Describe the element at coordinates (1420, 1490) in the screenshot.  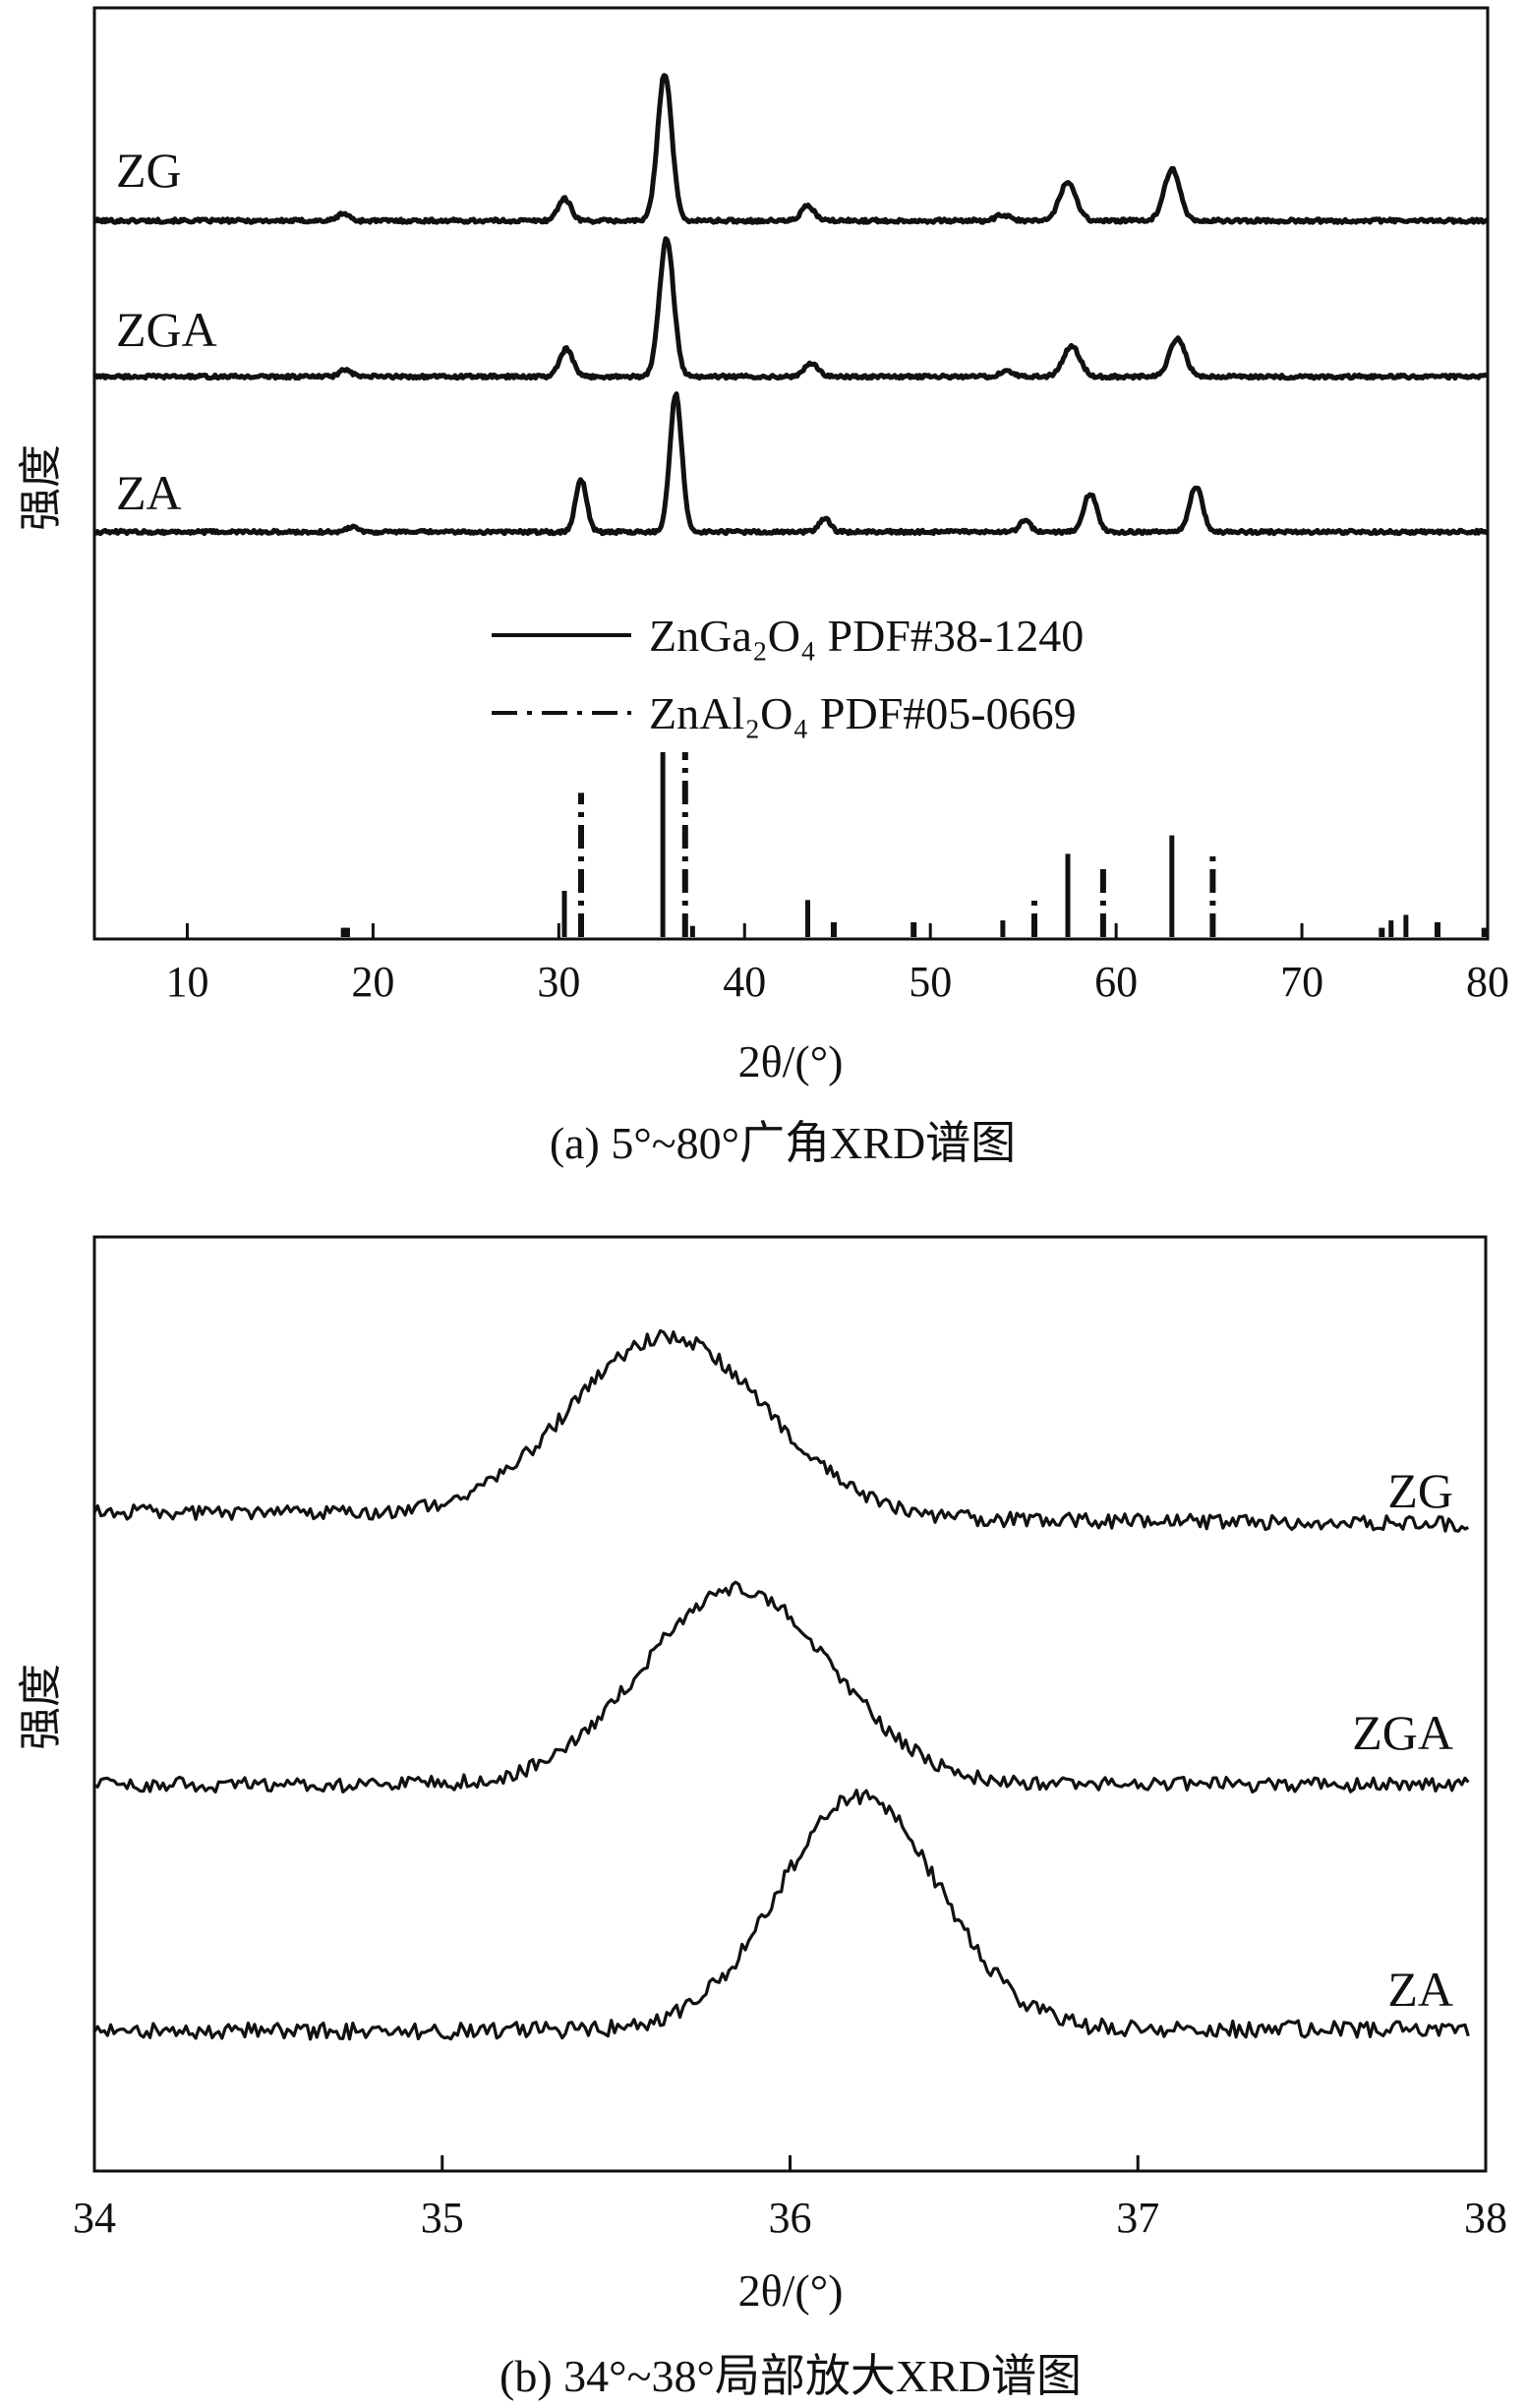
I see `series-label-zg-b: ZG` at that location.